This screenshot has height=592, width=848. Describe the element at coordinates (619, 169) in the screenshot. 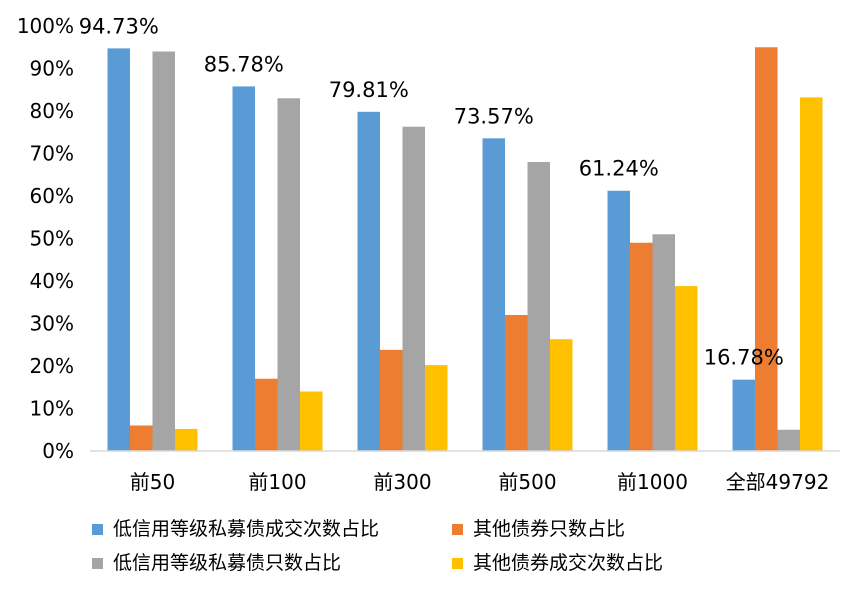

I see `data-label: 61.24%` at that location.